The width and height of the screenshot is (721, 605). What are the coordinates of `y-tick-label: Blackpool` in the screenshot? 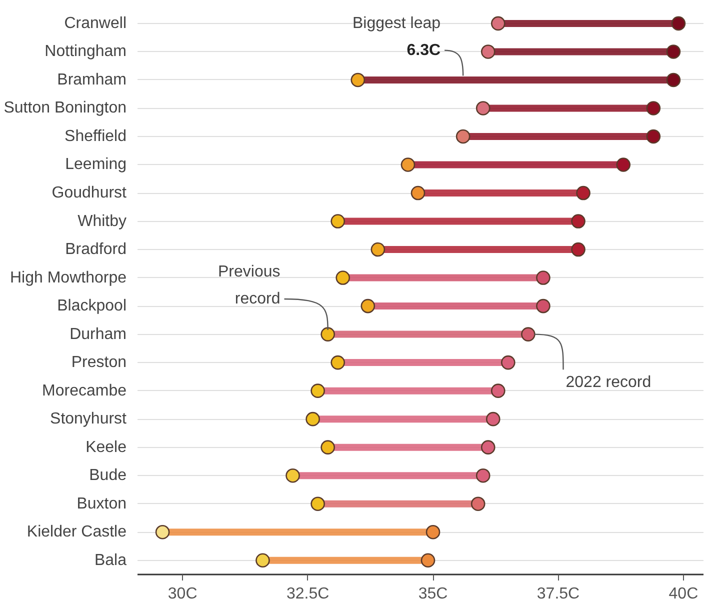 It's located at (91, 306).